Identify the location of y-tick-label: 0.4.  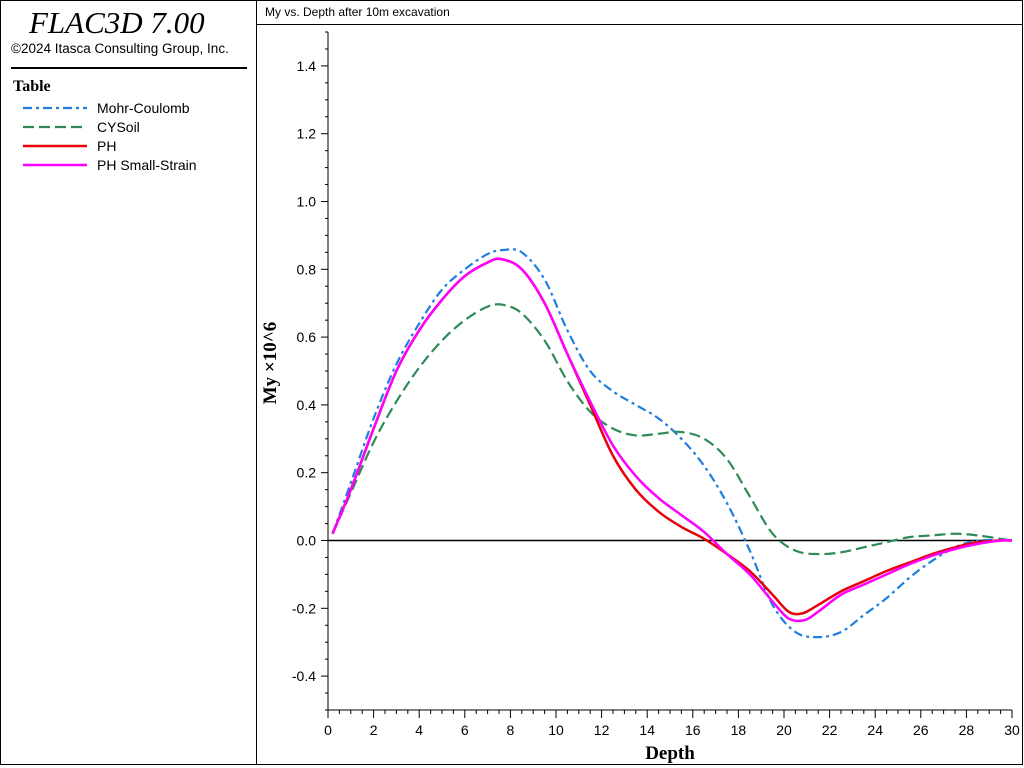
(307, 405).